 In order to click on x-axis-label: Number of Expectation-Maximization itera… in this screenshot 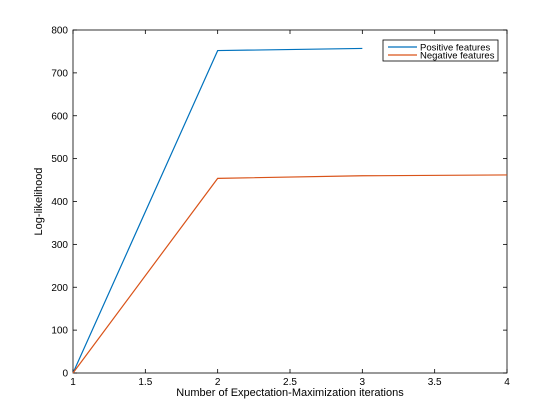, I will do `click(290, 393)`.